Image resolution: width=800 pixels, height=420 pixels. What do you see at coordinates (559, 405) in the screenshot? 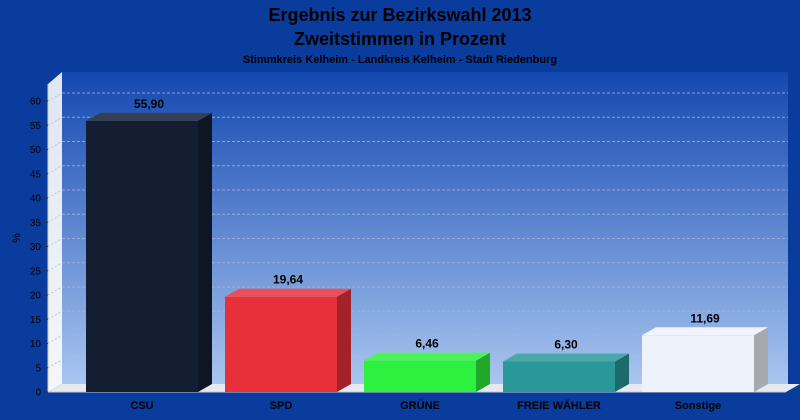
I see `x-category-label: FREIE WÄHLER` at bounding box center [559, 405].